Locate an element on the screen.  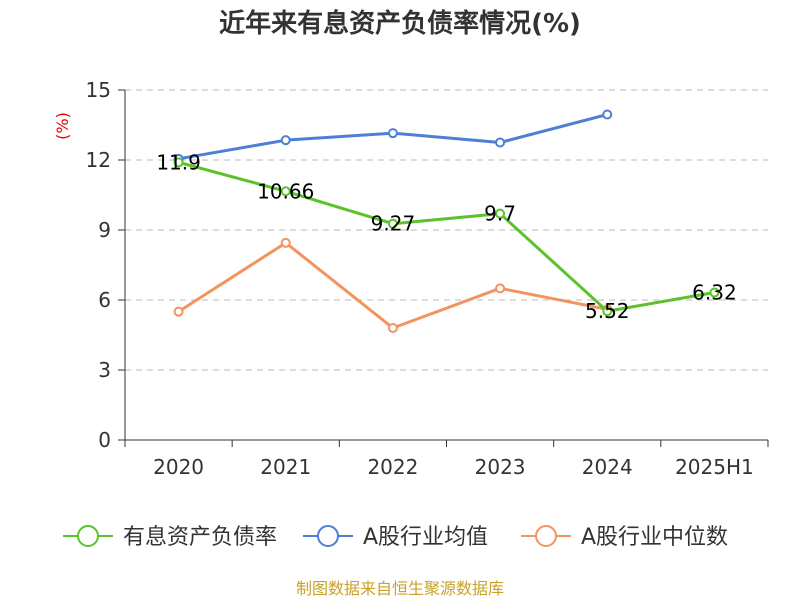
data-label: 10.66 is located at coordinates (285, 191).